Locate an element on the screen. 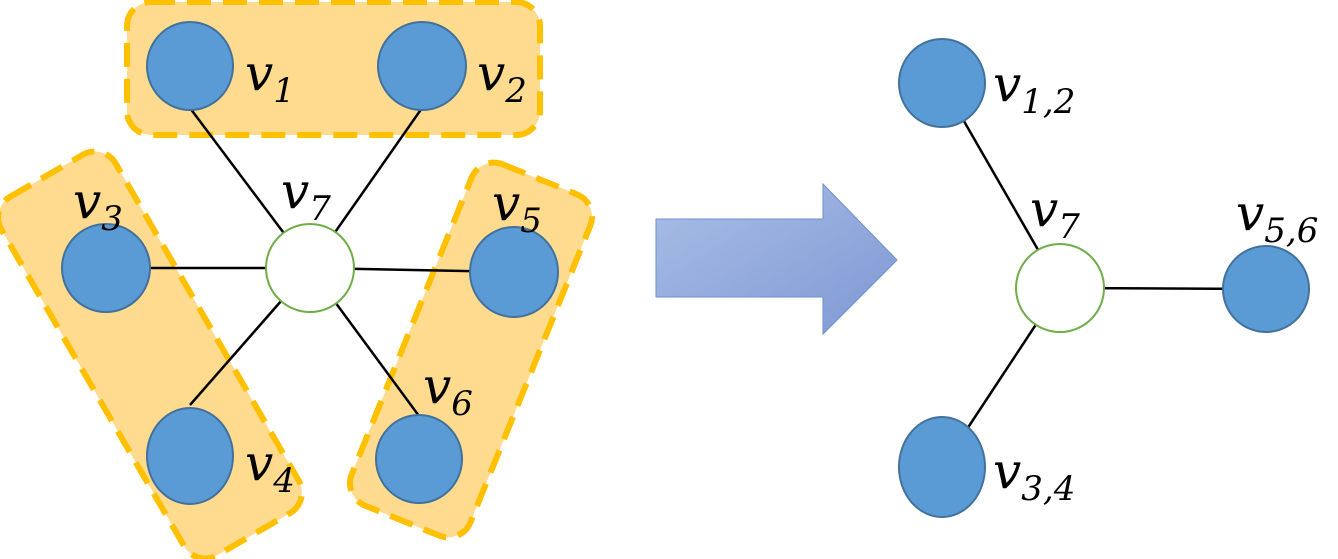  group-box-v5-v6 is located at coordinates (471, 350).